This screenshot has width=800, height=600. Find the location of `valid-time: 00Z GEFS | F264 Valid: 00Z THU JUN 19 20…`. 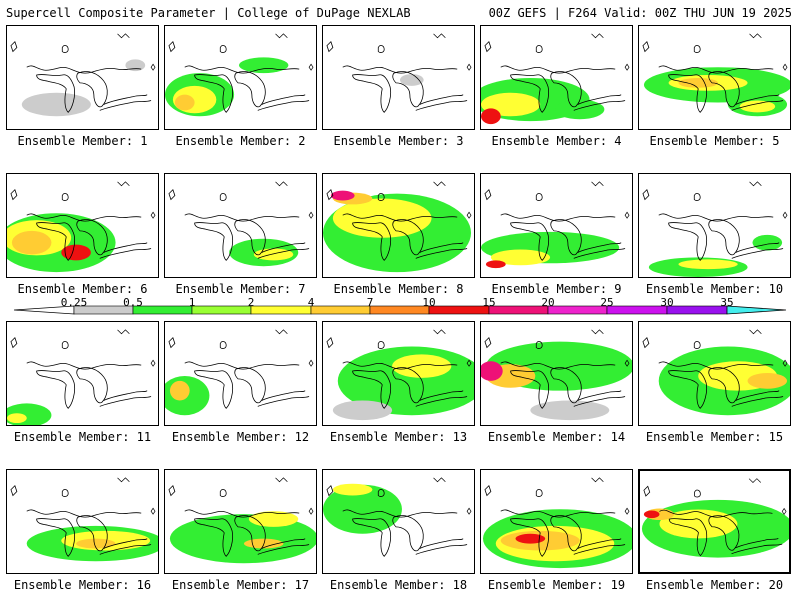

valid-time: 00Z GEFS | F264 Valid: 00Z THU JUN 19 20… is located at coordinates (640, 13).